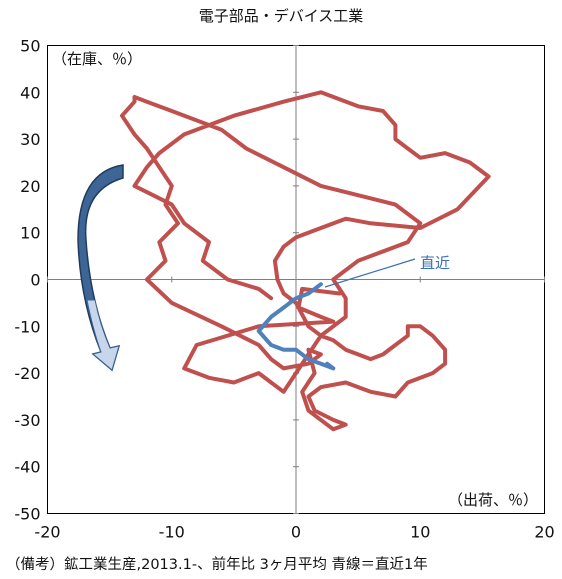  What do you see at coordinates (27, 373) in the screenshot?
I see `y-tick-label: -20` at bounding box center [27, 373].